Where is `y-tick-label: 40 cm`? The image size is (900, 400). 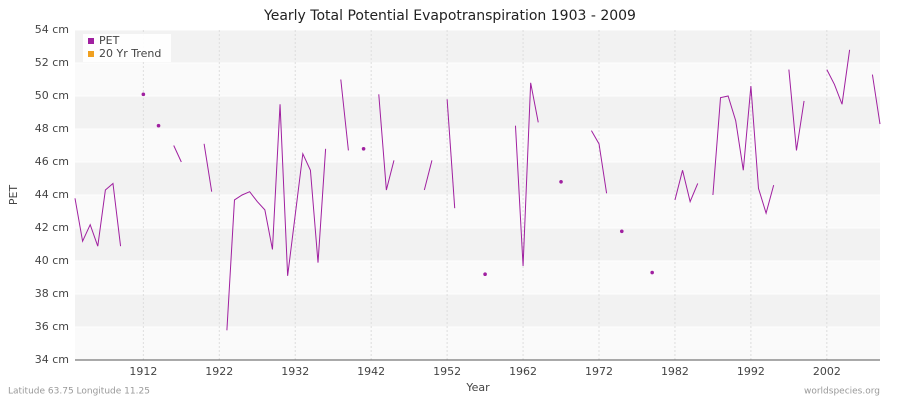
y-tick-label: 40 cm is located at coordinates (52, 260).